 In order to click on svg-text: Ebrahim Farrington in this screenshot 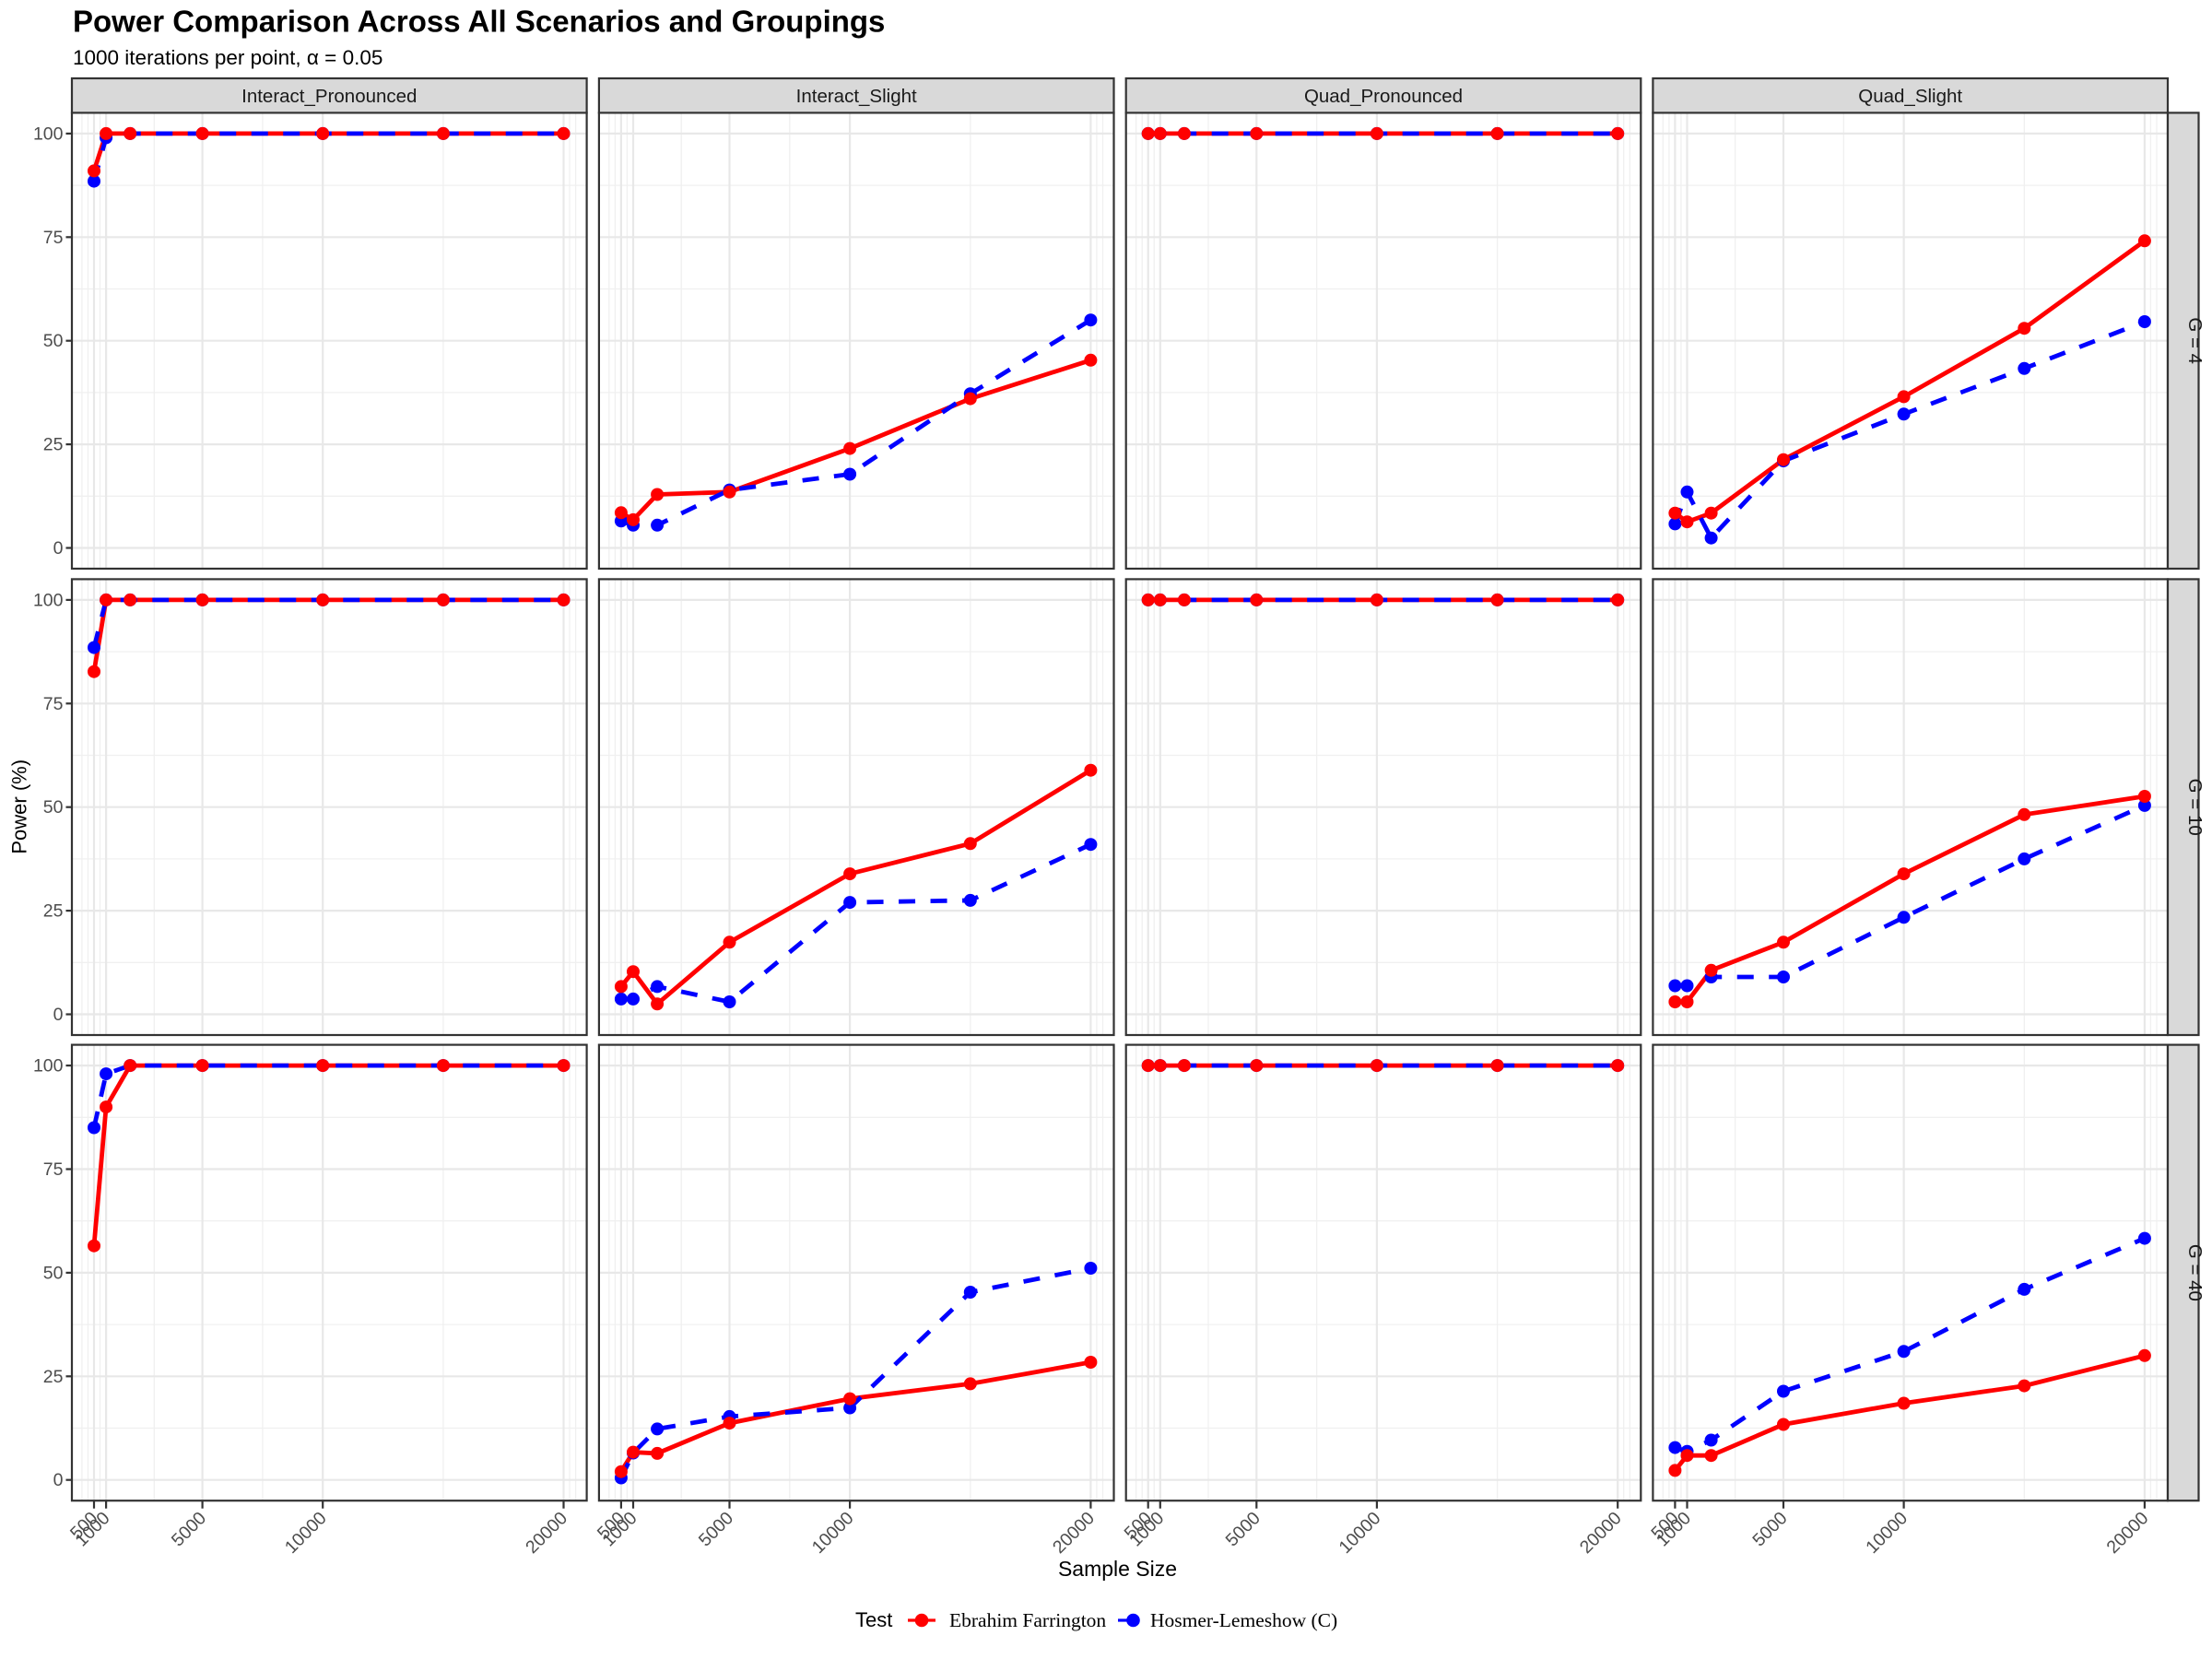, I will do `click(1027, 1620)`.